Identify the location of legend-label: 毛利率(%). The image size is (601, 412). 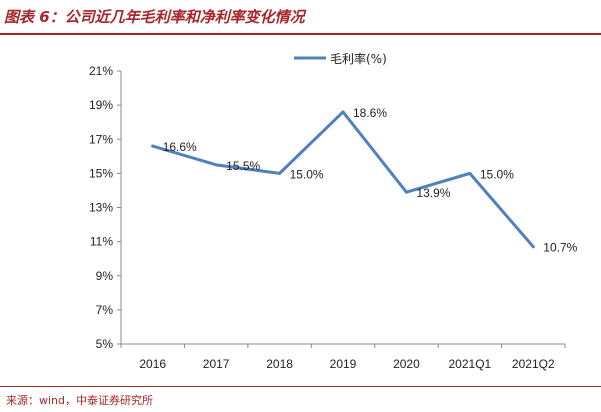
(358, 58).